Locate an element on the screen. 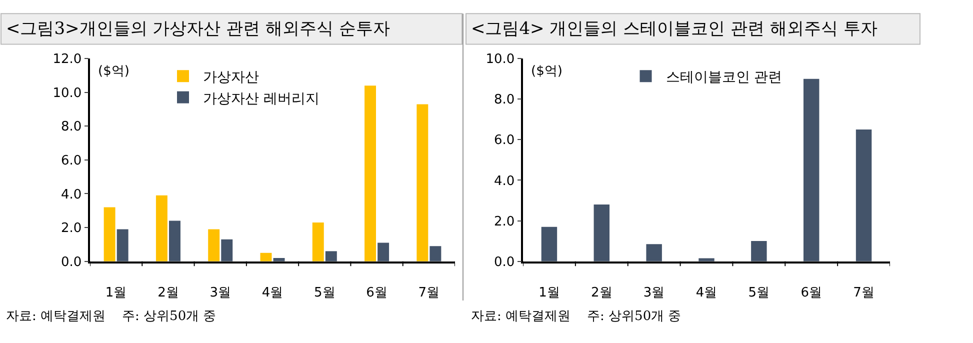 Image resolution: width=973 pixels, height=343 pixels. legend-label: 가상자산 레버리지 is located at coordinates (261, 98).